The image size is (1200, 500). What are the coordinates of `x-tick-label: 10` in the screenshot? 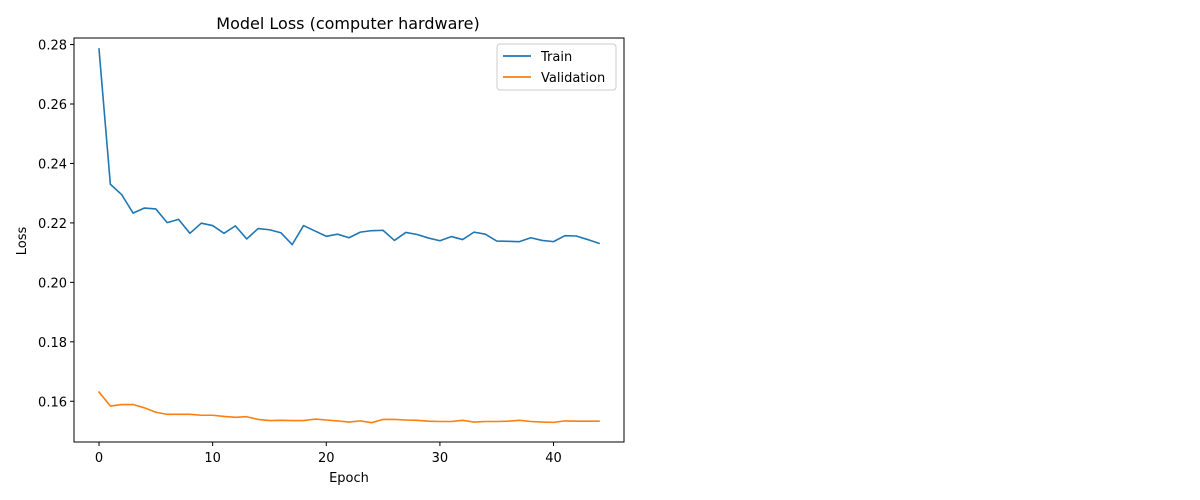 It's located at (212, 458).